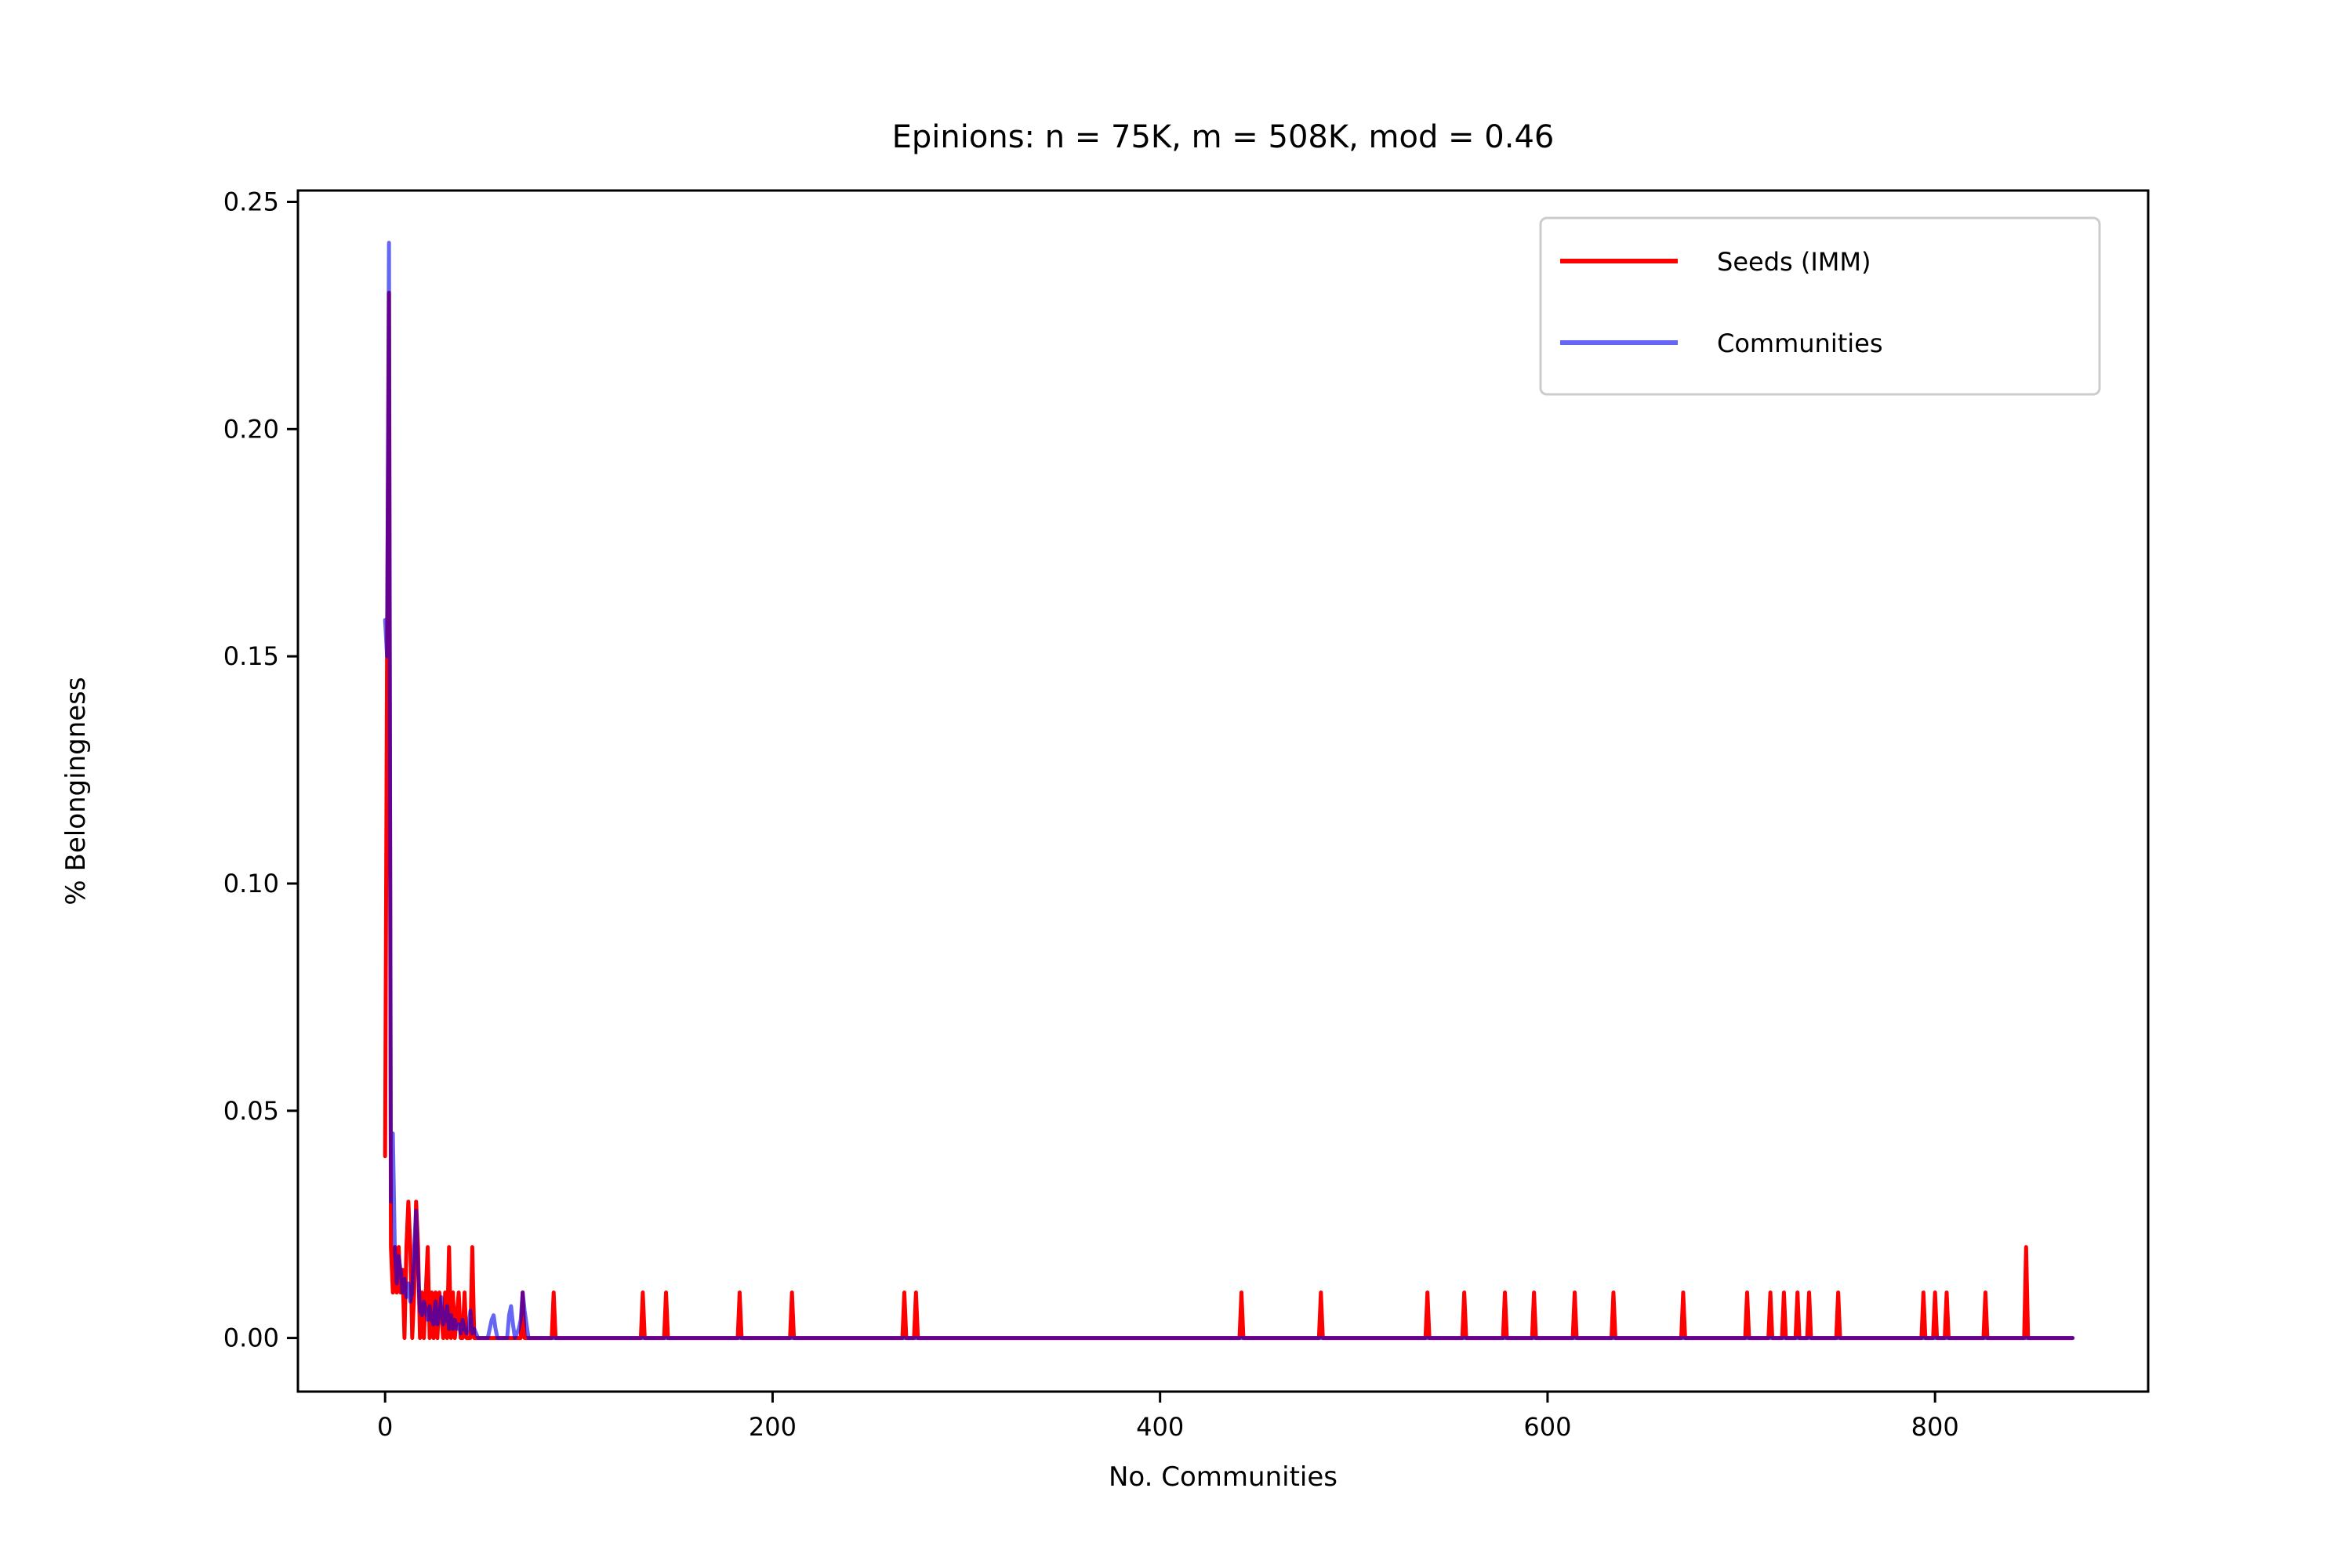 The image size is (2352, 1568). What do you see at coordinates (1223, 1477) in the screenshot?
I see `x-axis-label: No. Communities` at bounding box center [1223, 1477].